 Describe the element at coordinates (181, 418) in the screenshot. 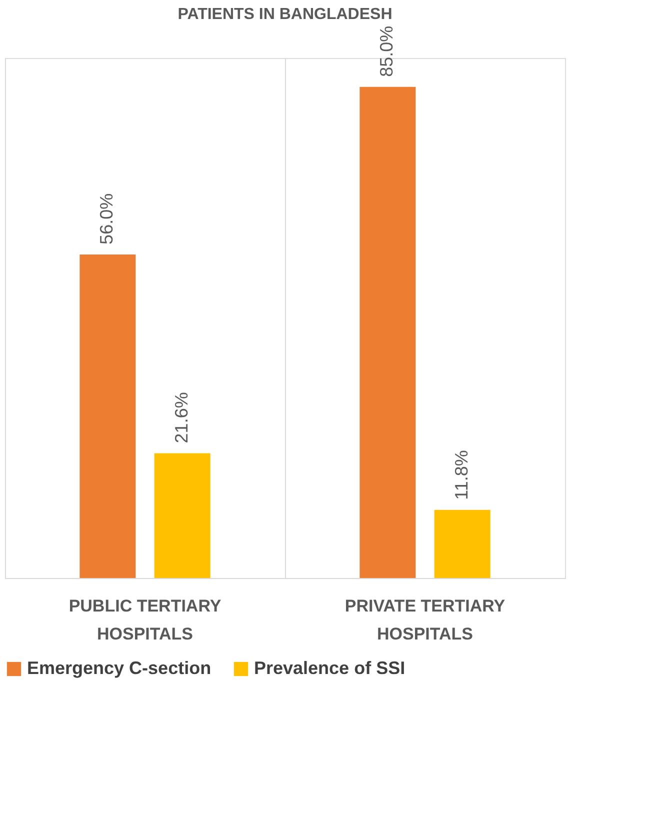

I see `data-label: 21.6%` at that location.